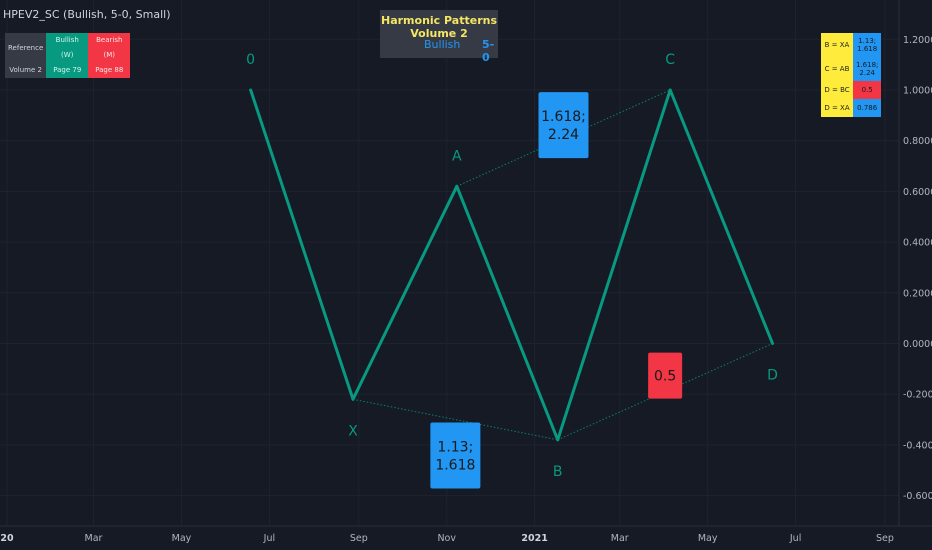 Image resolution: width=932 pixels, height=550 pixels. What do you see at coordinates (837, 69) in the screenshot?
I see `ratio-row-label: C = AB` at bounding box center [837, 69].